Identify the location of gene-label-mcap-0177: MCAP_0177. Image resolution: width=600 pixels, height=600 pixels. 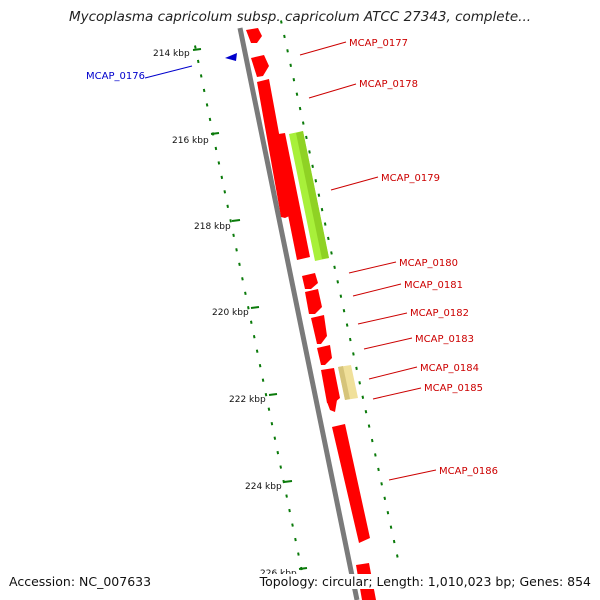
(378, 43).